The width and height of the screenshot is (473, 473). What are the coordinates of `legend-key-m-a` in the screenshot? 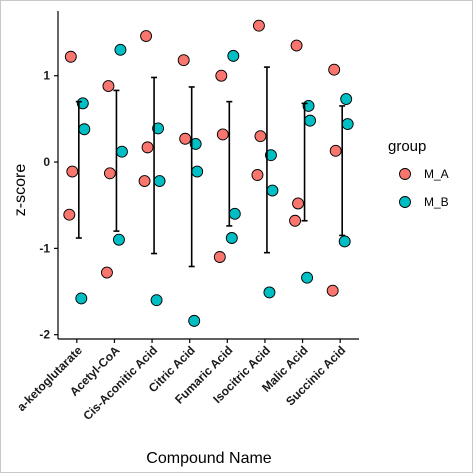 It's located at (405, 174).